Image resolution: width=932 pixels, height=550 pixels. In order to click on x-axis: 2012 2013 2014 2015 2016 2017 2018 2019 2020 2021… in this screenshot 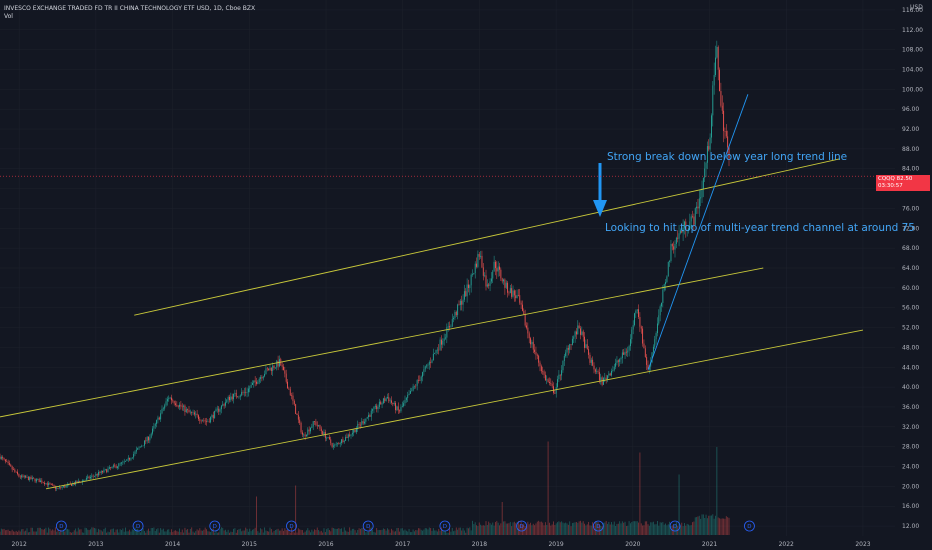, I will do `click(441, 544)`.